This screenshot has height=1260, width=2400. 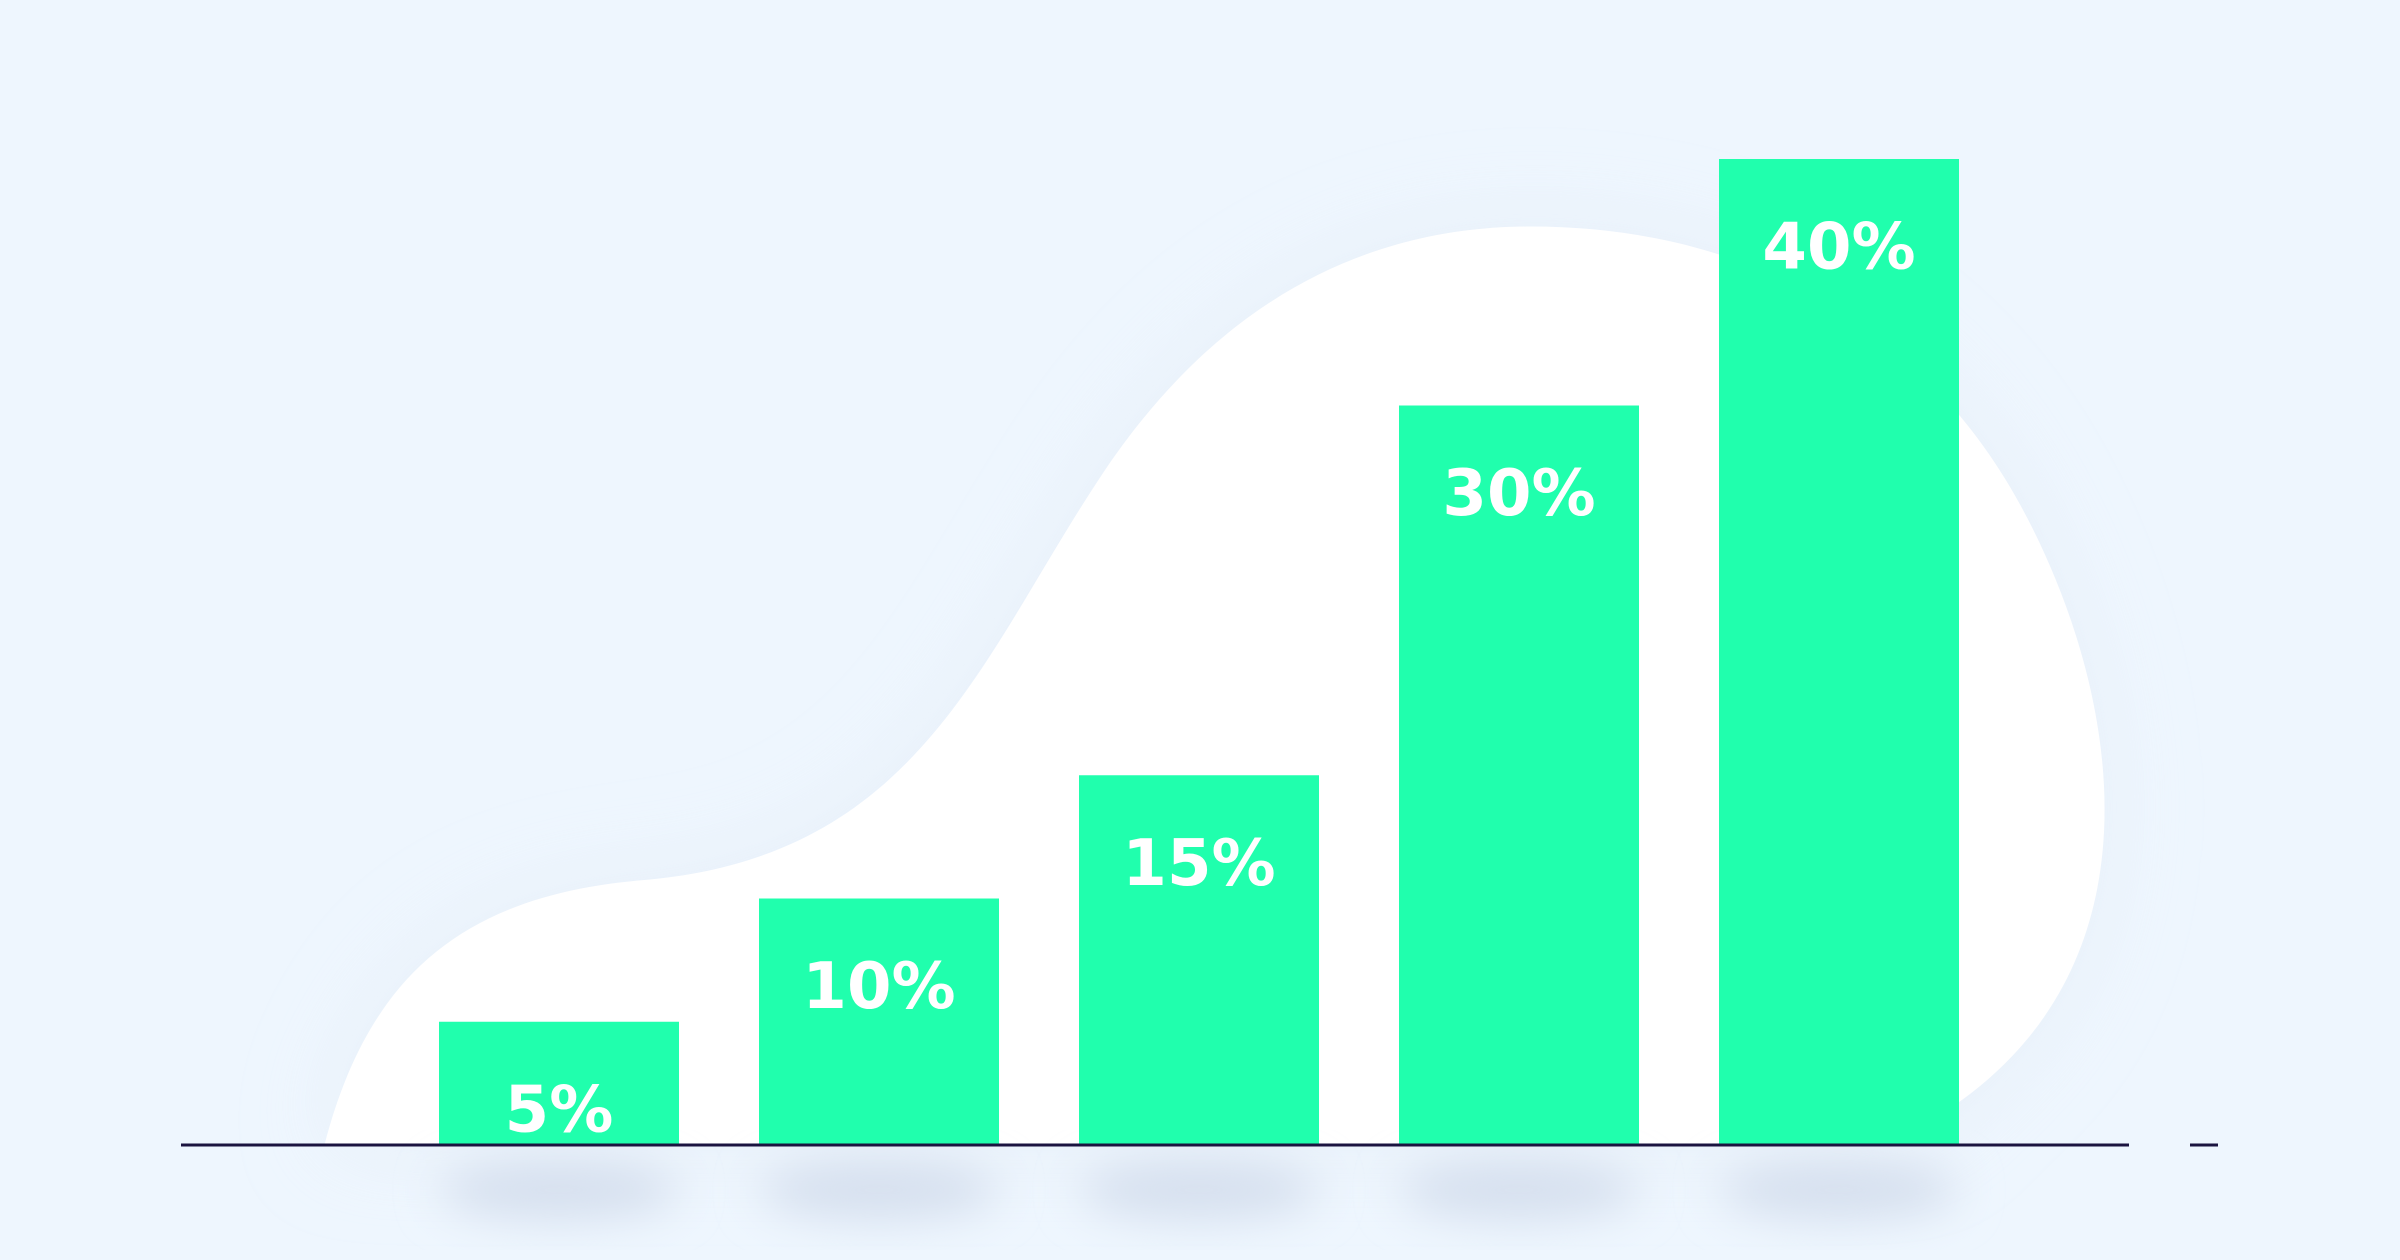 What do you see at coordinates (1838, 248) in the screenshot?
I see `value-label: 40%` at bounding box center [1838, 248].